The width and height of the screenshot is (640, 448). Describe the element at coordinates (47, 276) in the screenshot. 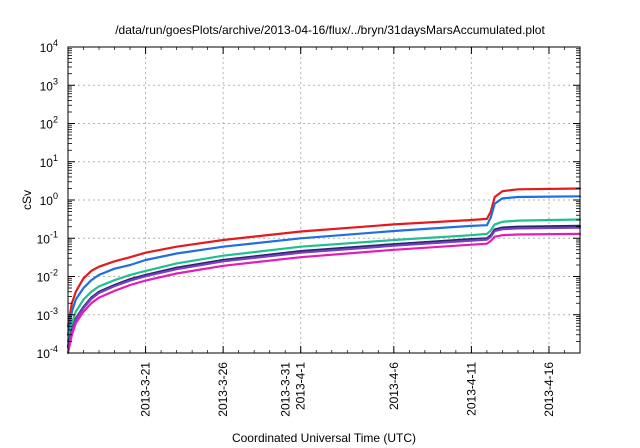

I see `y-tick-label: 10⁻²` at that location.